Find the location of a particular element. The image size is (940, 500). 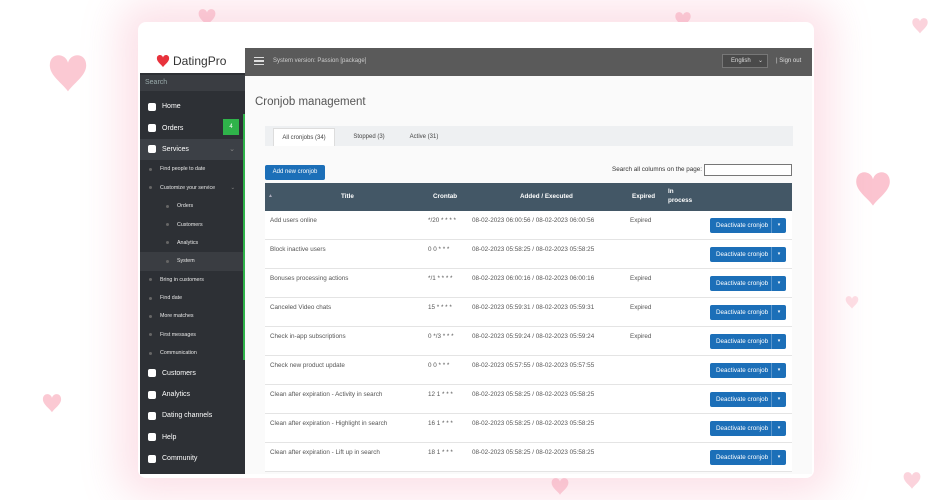

nav-label: Customers is located at coordinates (190, 224).